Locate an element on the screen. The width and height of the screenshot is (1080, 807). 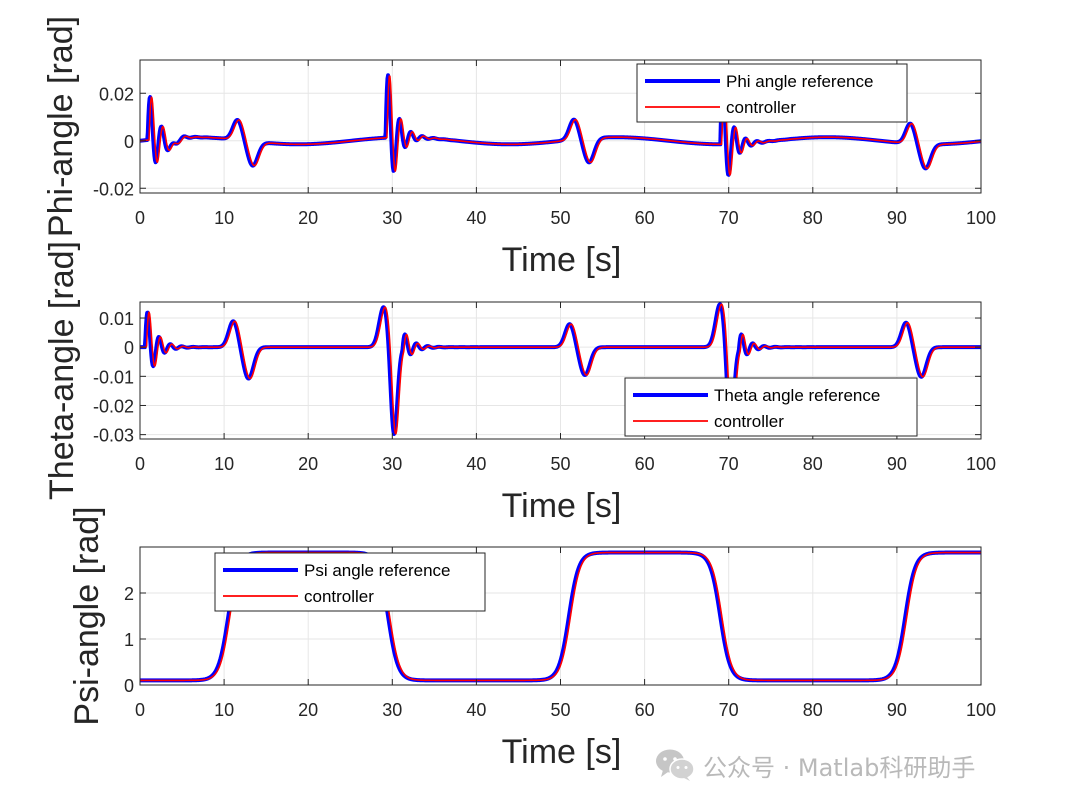
watermark: 公众号 · Matlab科研助手 is located at coordinates (815, 765).